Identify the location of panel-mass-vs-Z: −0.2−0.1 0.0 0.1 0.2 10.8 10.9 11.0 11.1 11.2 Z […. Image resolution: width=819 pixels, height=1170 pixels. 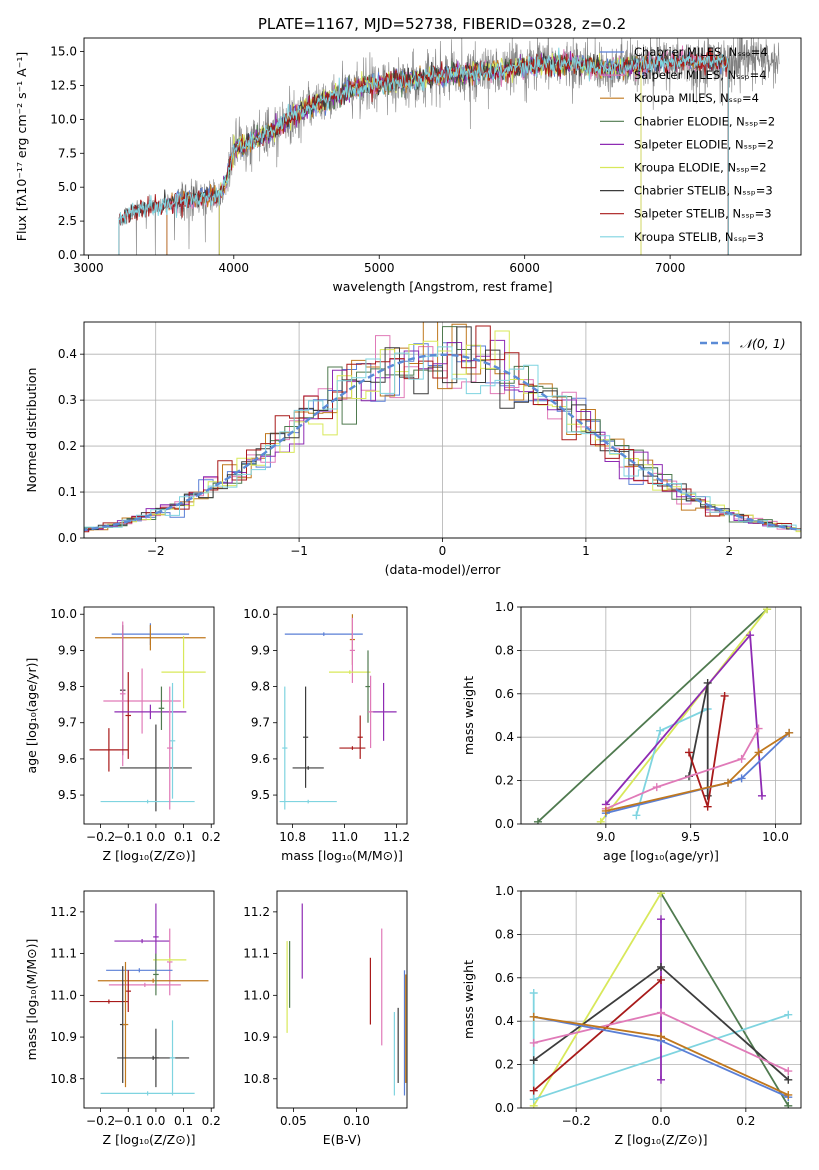
(122, 1018).